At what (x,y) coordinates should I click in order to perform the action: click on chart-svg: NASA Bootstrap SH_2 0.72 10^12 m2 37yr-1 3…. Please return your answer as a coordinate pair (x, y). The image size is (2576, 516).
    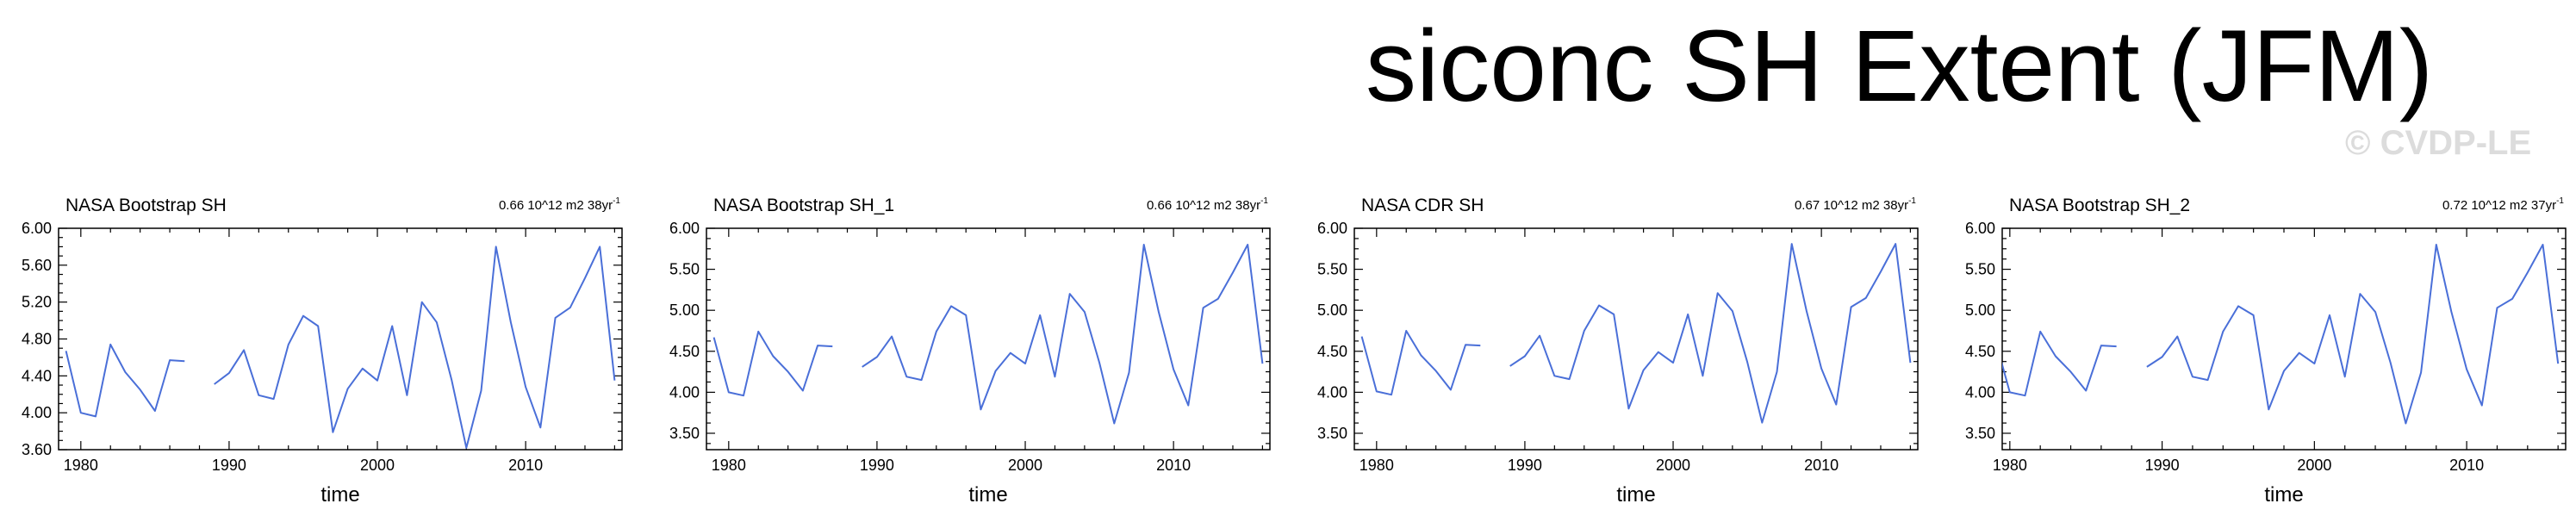
    Looking at the image, I should click on (2266, 351).